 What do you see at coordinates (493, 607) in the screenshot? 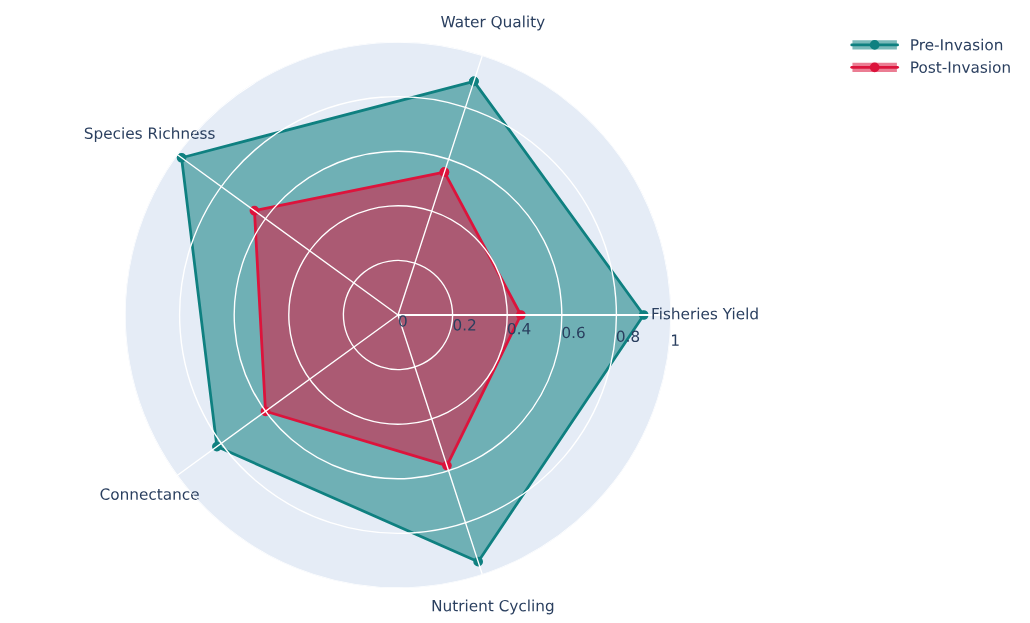
I see `spoke-label: Nutrient Cycling` at bounding box center [493, 607].